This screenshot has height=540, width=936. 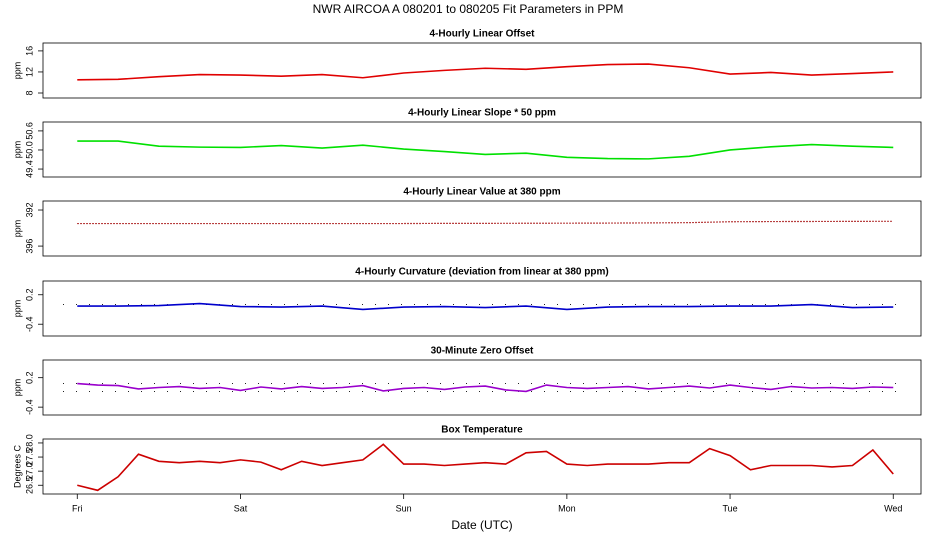 What do you see at coordinates (481, 525) in the screenshot?
I see `x-axis-label: Date (UTC)` at bounding box center [481, 525].